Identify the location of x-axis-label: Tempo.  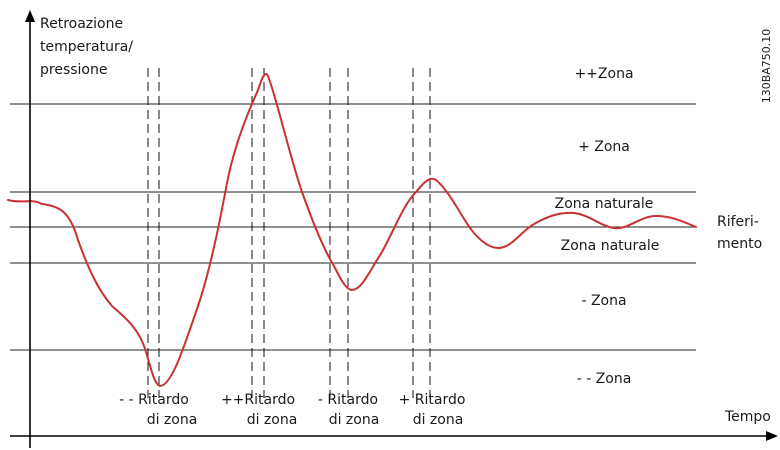
(747, 417).